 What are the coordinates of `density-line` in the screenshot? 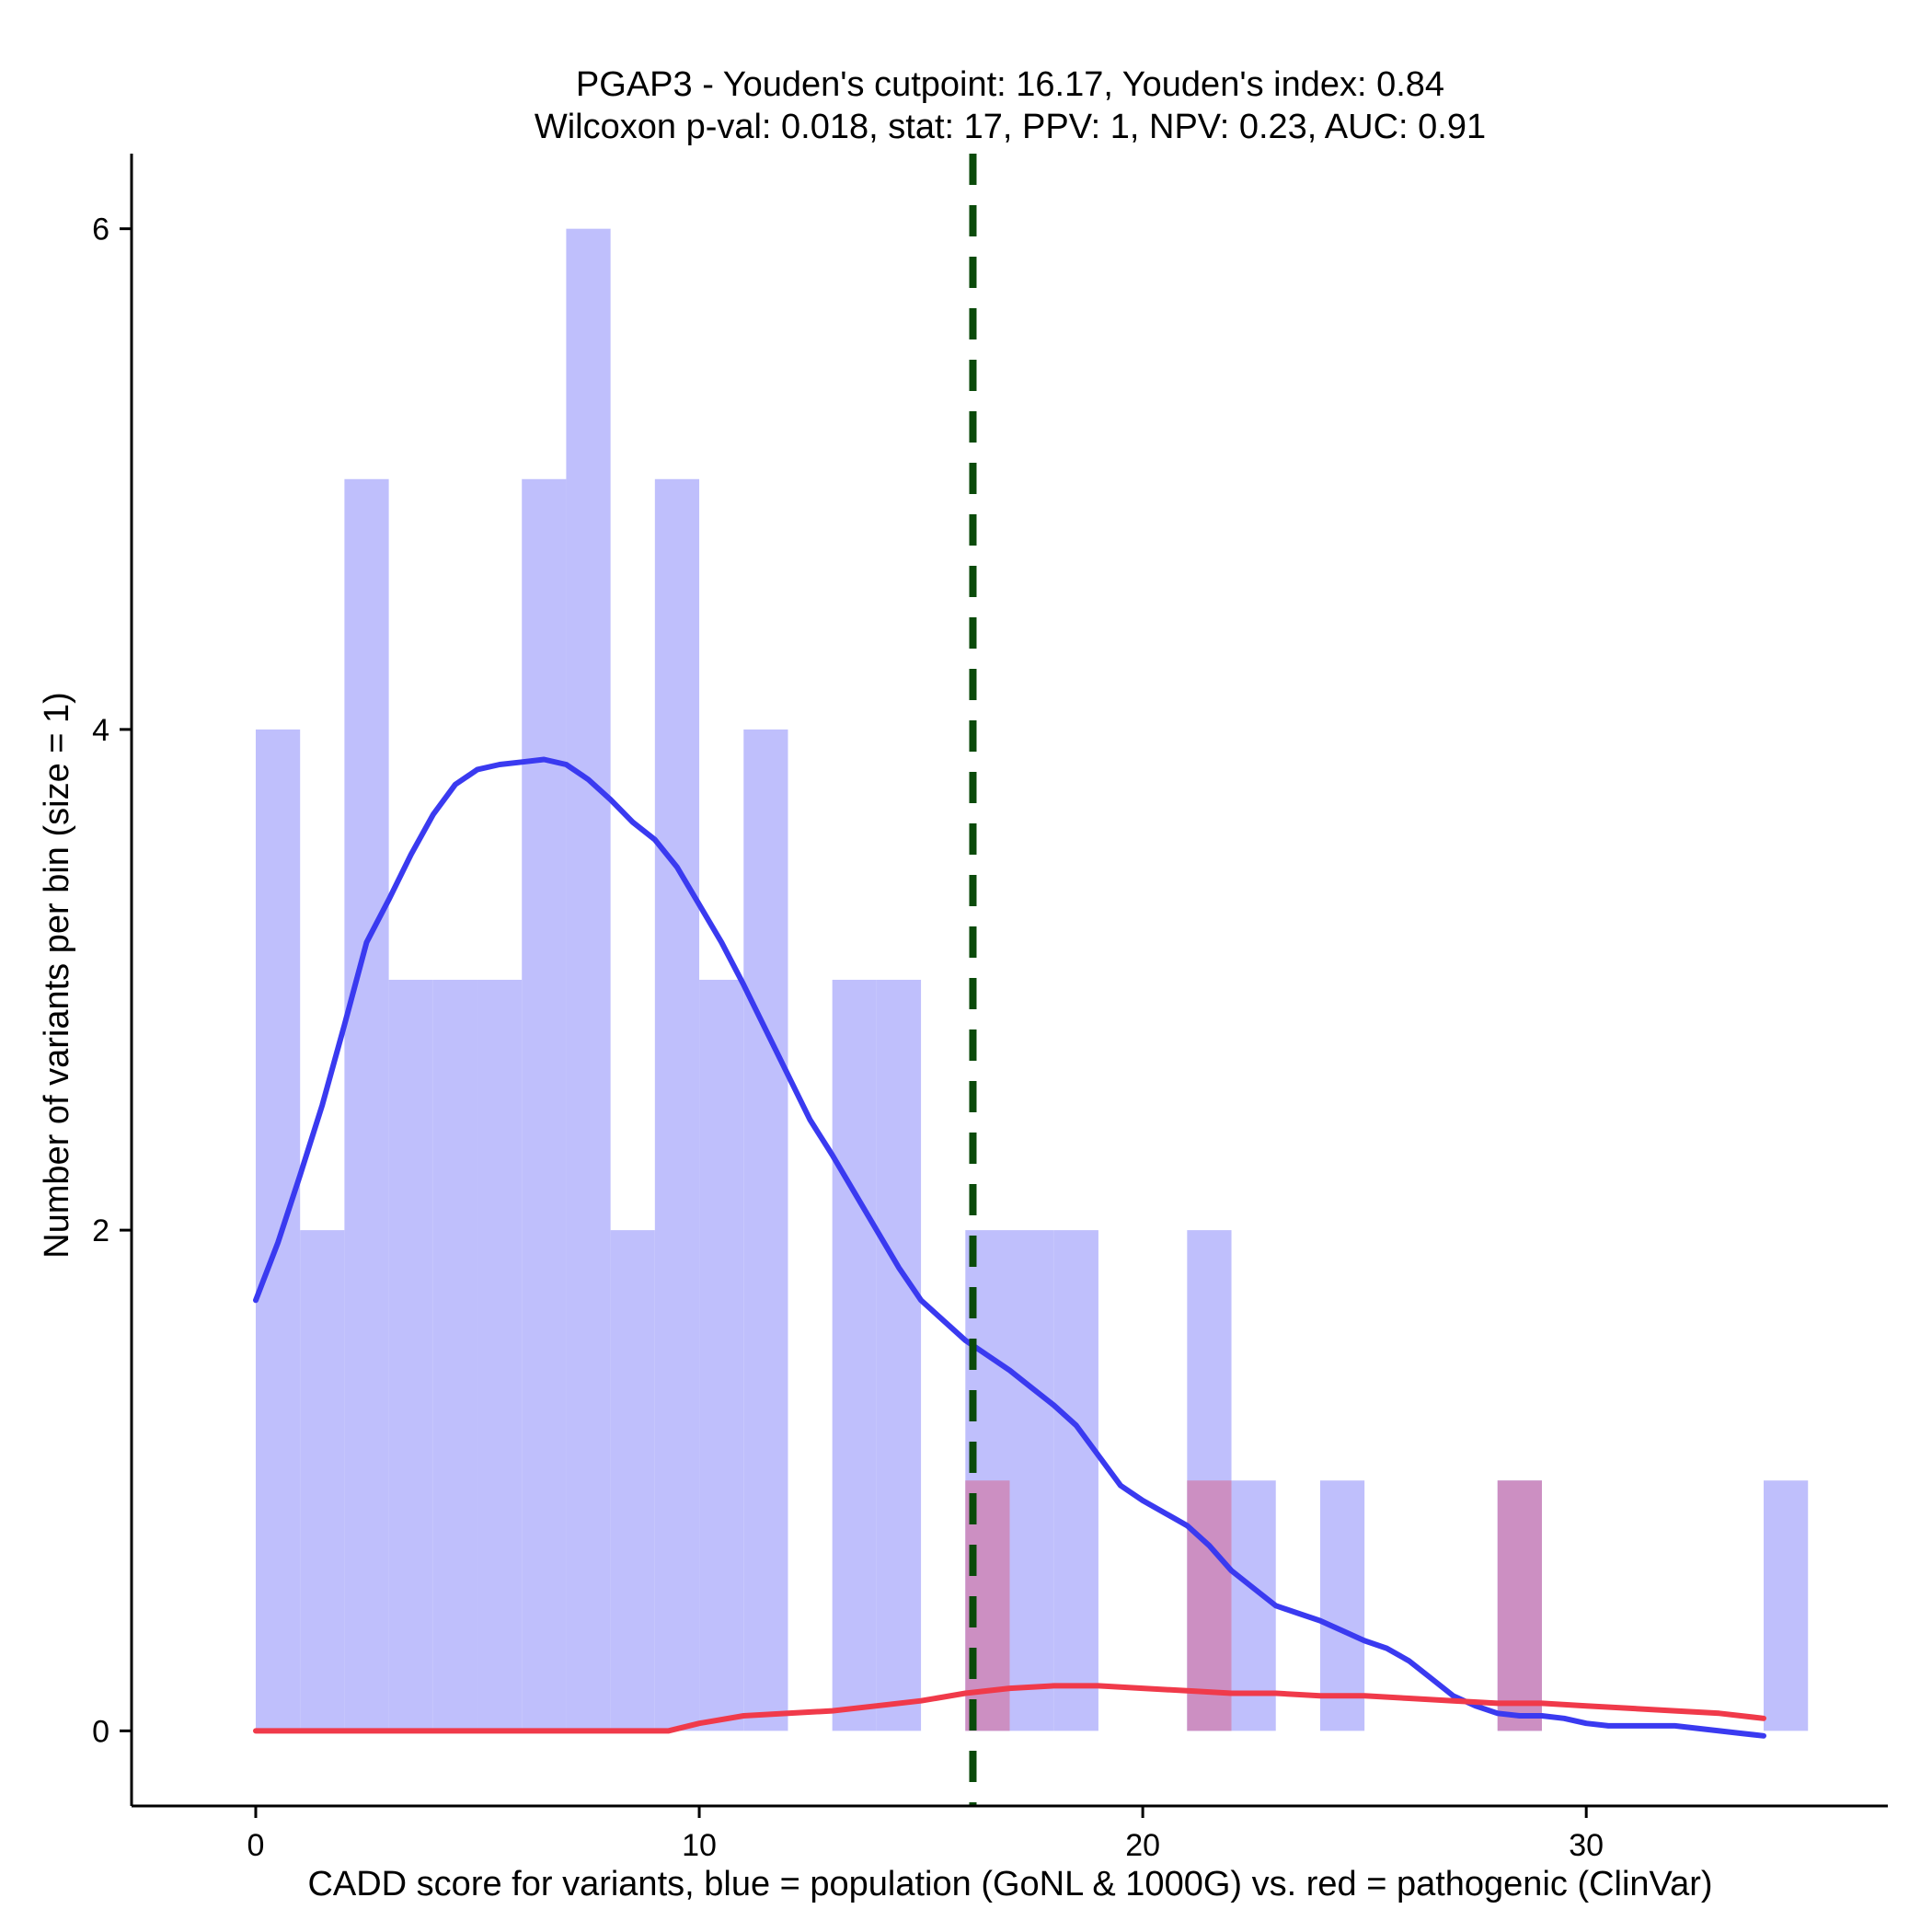 It's located at (1009, 1708).